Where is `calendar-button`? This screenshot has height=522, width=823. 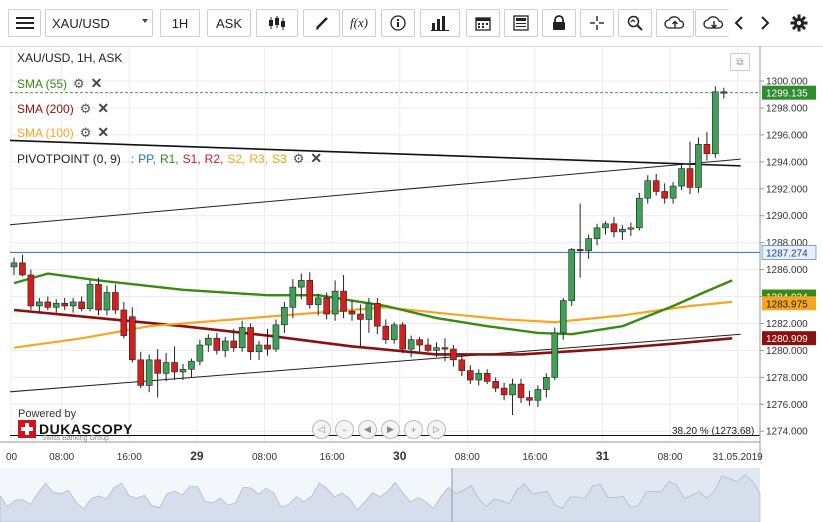 calendar-button is located at coordinates (483, 23).